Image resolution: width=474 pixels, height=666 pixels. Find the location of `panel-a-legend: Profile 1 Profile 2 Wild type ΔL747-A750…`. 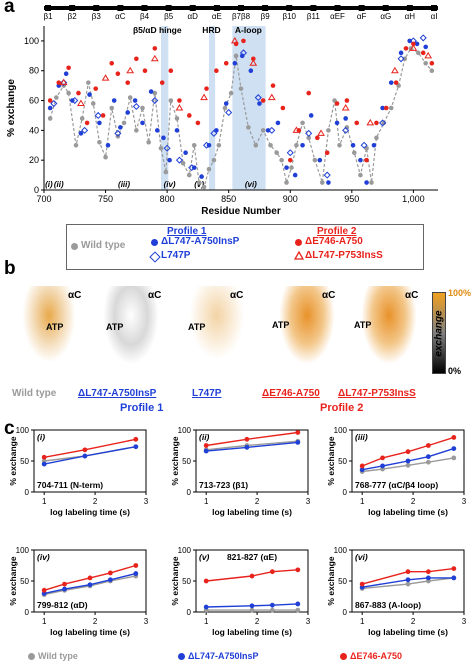

panel-a-legend: Profile 1 Profile 2 Wild type ΔL747-A750… is located at coordinates (245, 247).